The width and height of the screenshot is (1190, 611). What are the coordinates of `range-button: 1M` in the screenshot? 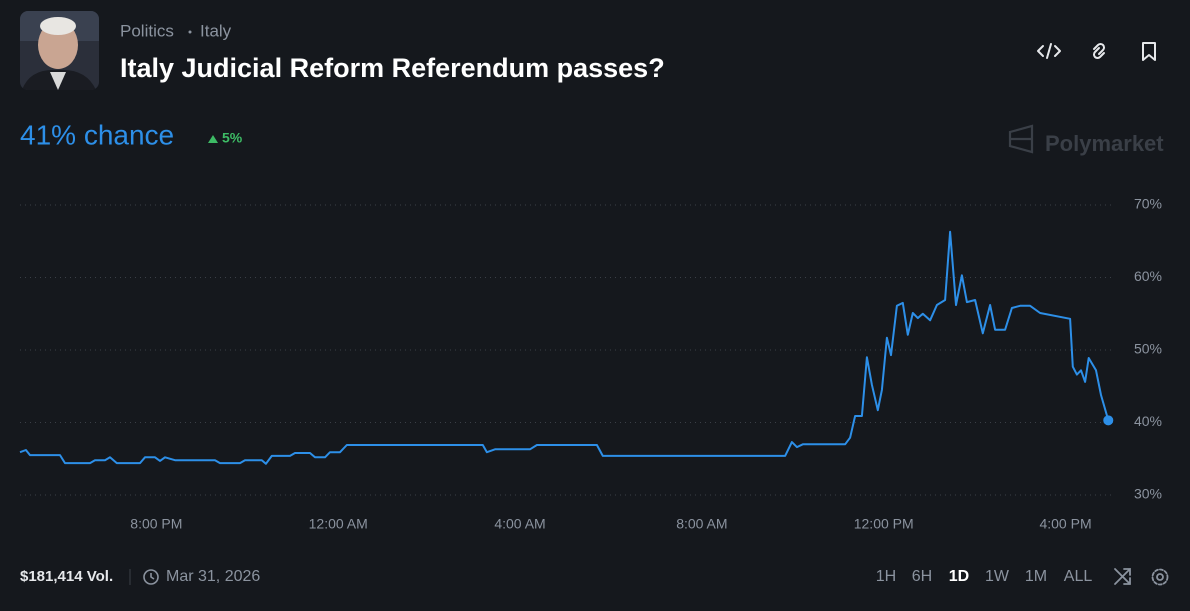 It's located at (1036, 576).